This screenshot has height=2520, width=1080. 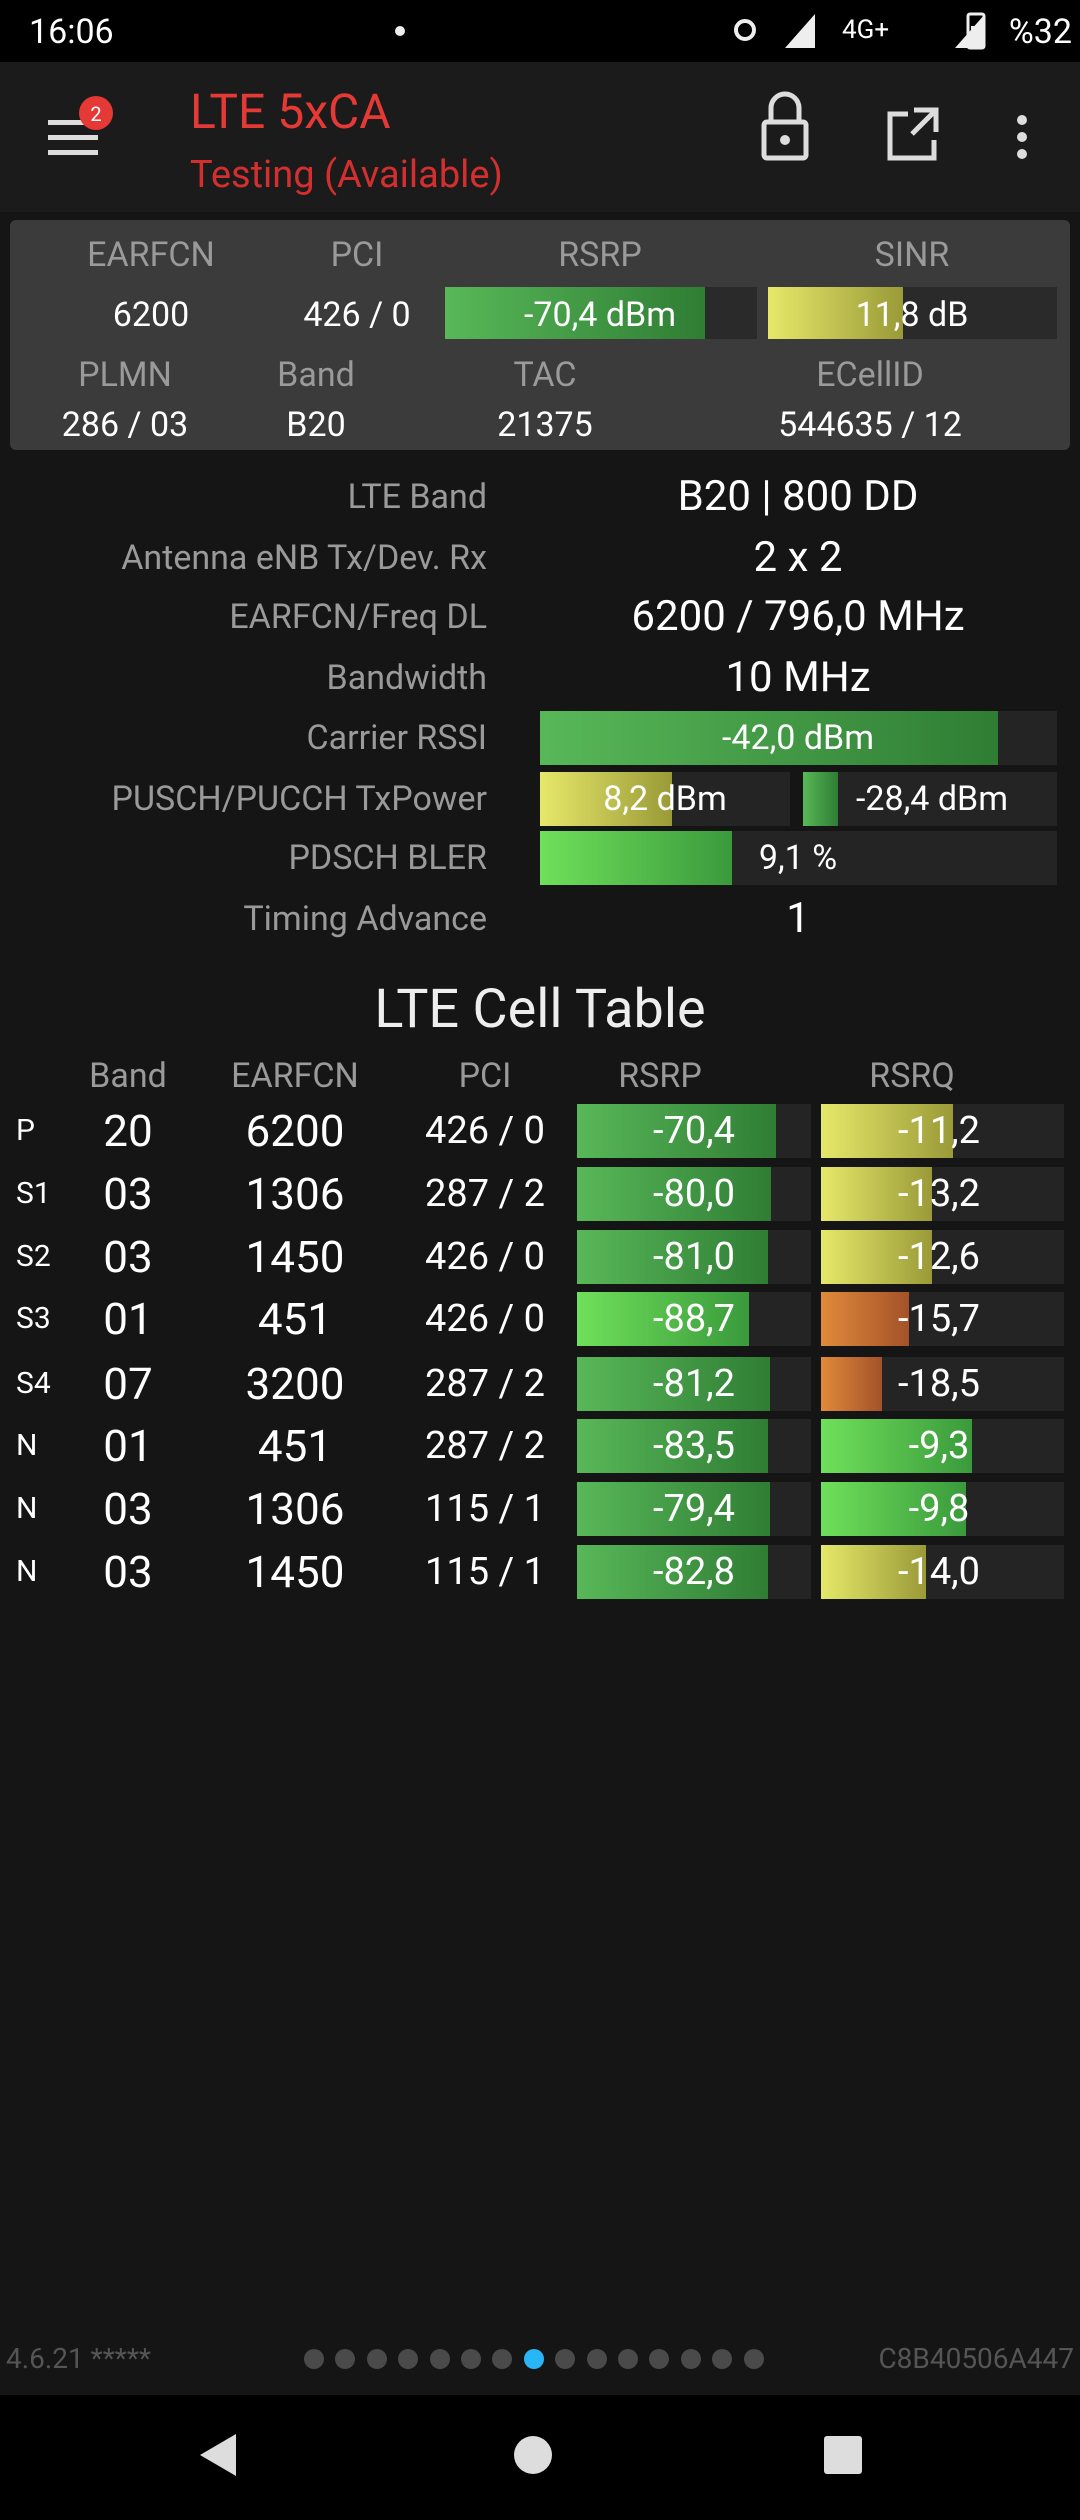 What do you see at coordinates (295, 1131) in the screenshot?
I see `cell-earfcn: 6200` at bounding box center [295, 1131].